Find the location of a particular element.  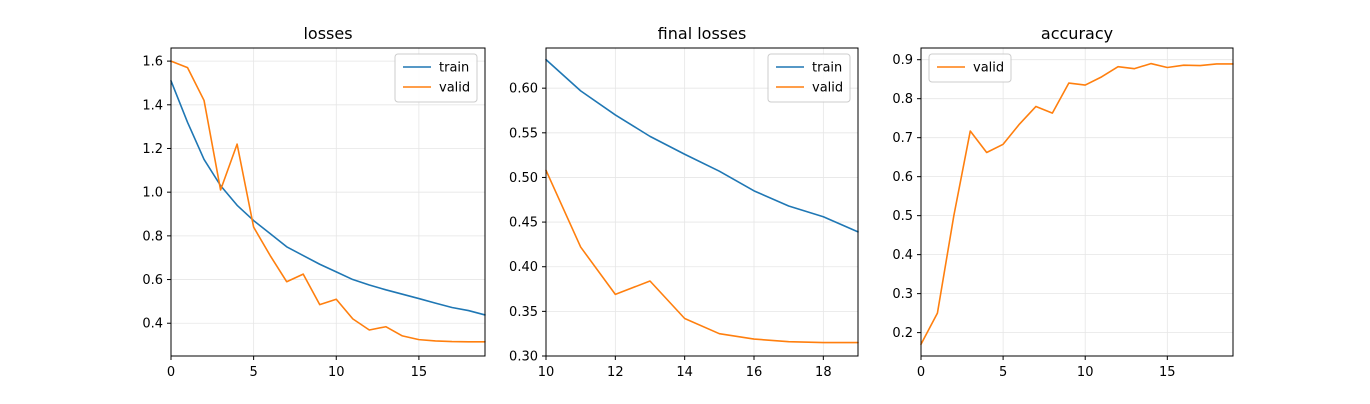

y-tick-label: 1.4 is located at coordinates (152, 105).